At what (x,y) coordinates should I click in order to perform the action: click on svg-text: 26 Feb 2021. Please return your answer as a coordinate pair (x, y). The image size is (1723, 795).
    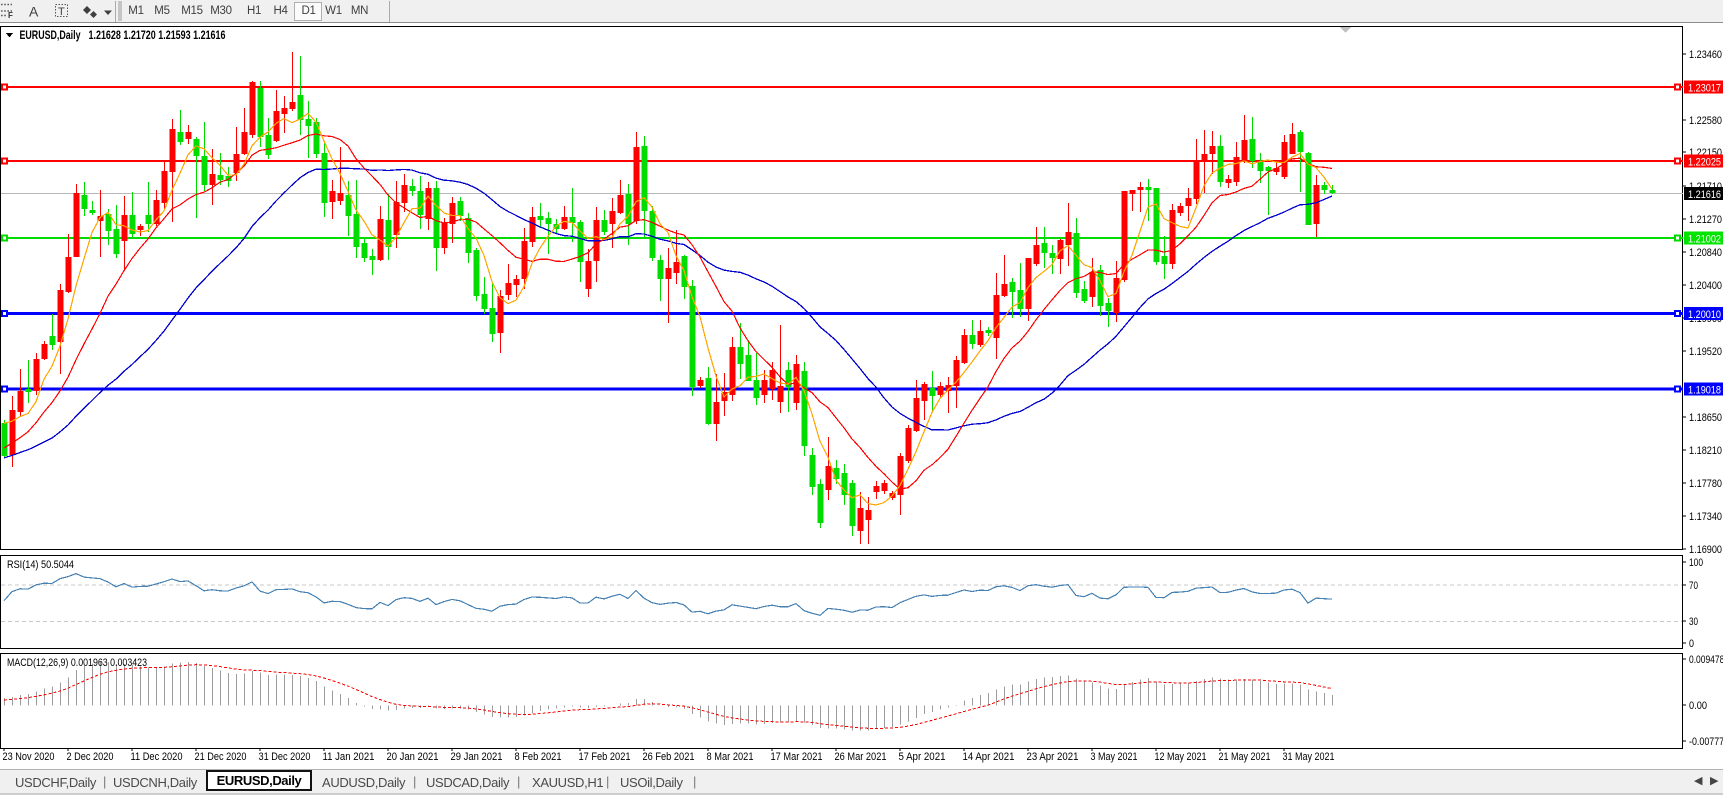
    Looking at the image, I should click on (669, 757).